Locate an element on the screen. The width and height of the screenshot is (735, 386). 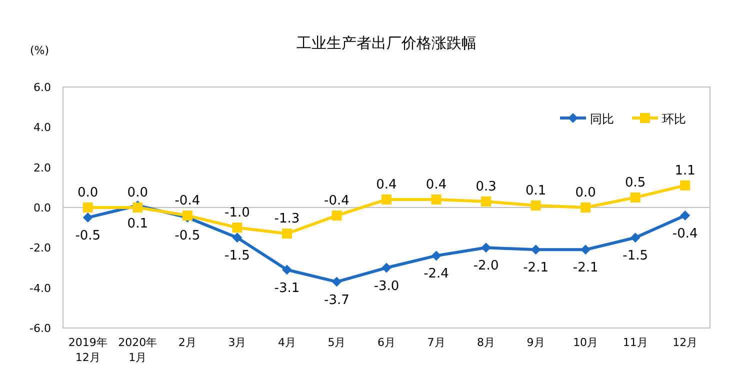
y-tick-label: 2.0 is located at coordinates (42, 167).